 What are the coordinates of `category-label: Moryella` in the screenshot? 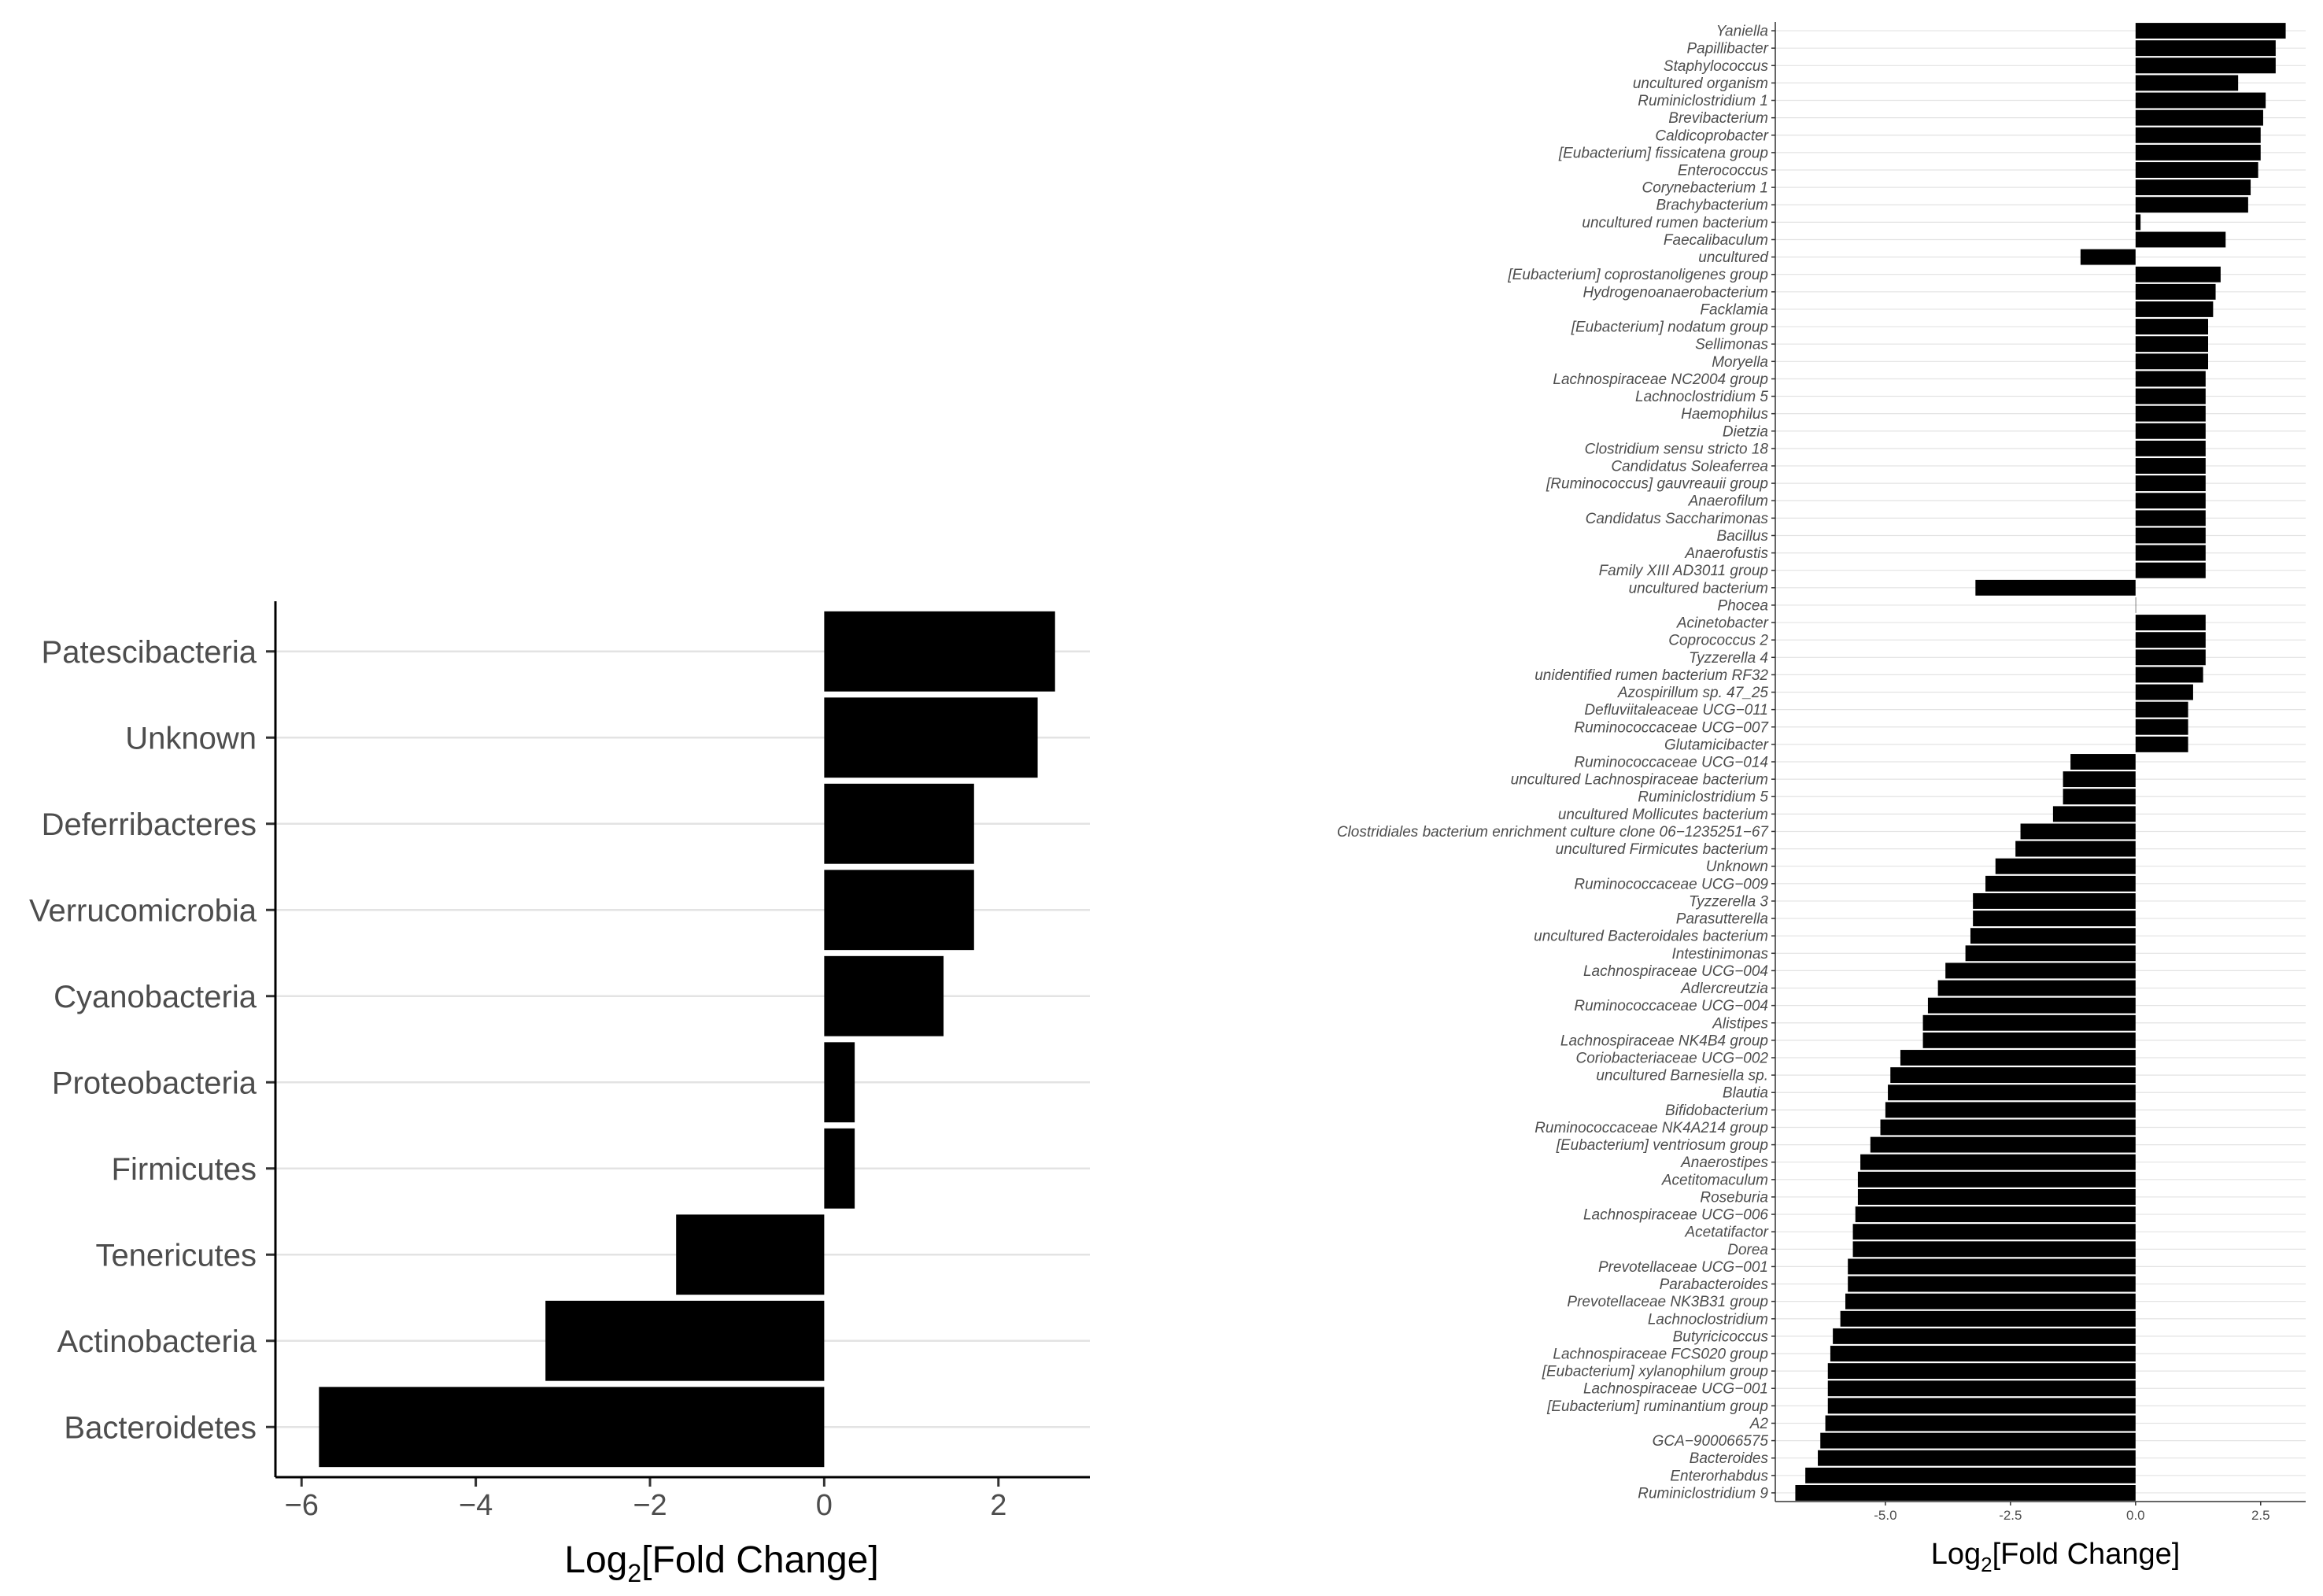 It's located at (1740, 362).